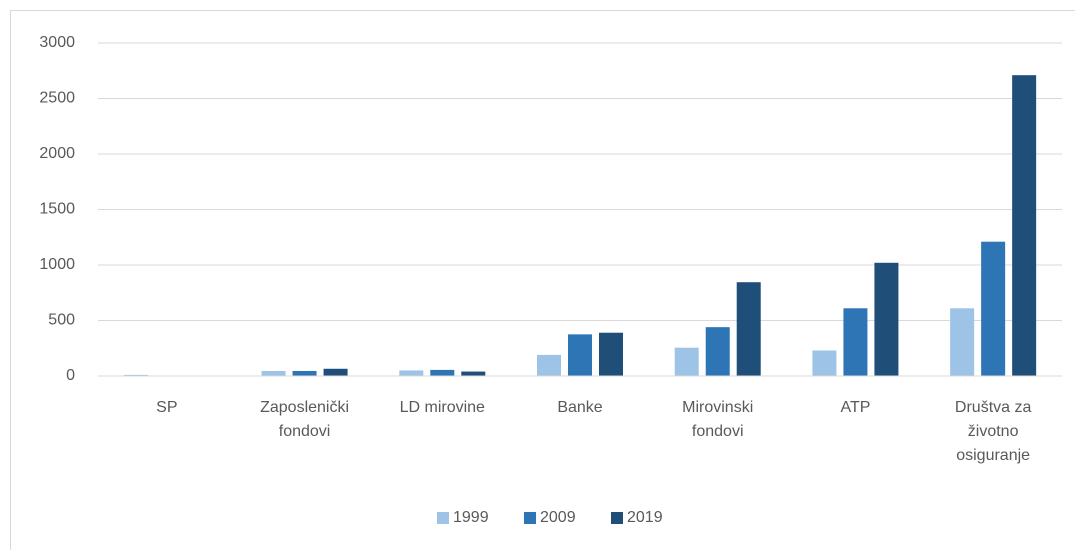 The image size is (1075, 555). Describe the element at coordinates (57, 42) in the screenshot. I see `y-tick-label: 3000` at that location.